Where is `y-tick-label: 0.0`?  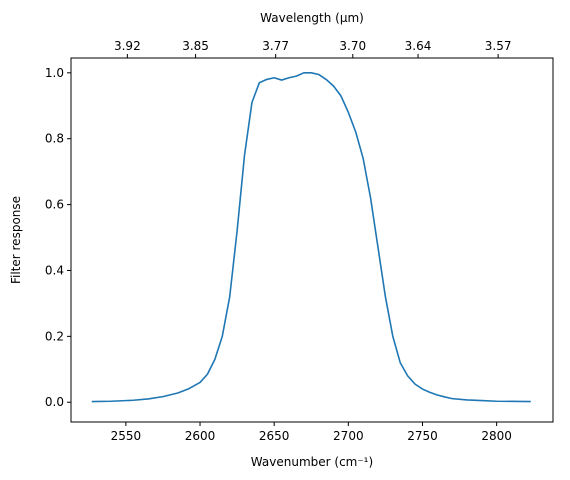 y-tick-label: 0.0 is located at coordinates (54, 402).